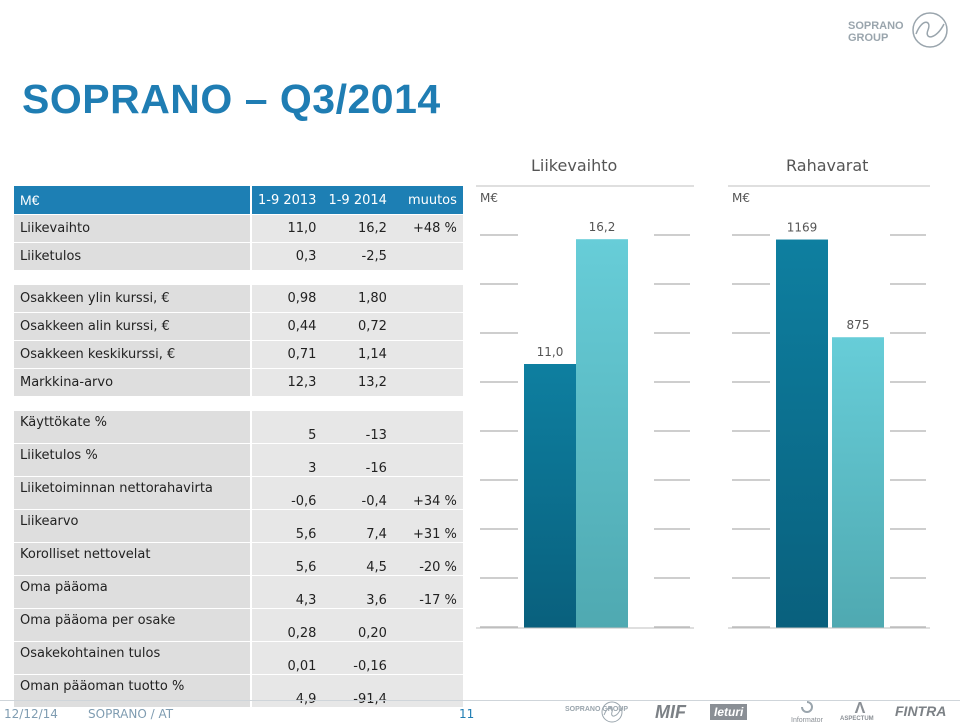 This screenshot has height=727, width=960. Describe the element at coordinates (287, 256) in the screenshot. I see `value-2013: 0,3` at that location.